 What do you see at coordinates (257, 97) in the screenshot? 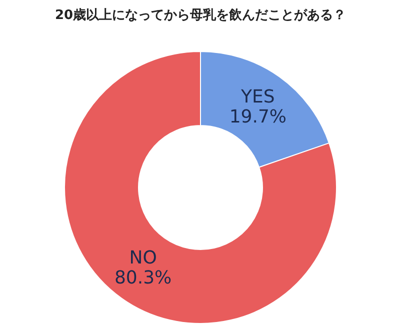
I see `slice-label: YES` at bounding box center [257, 97].